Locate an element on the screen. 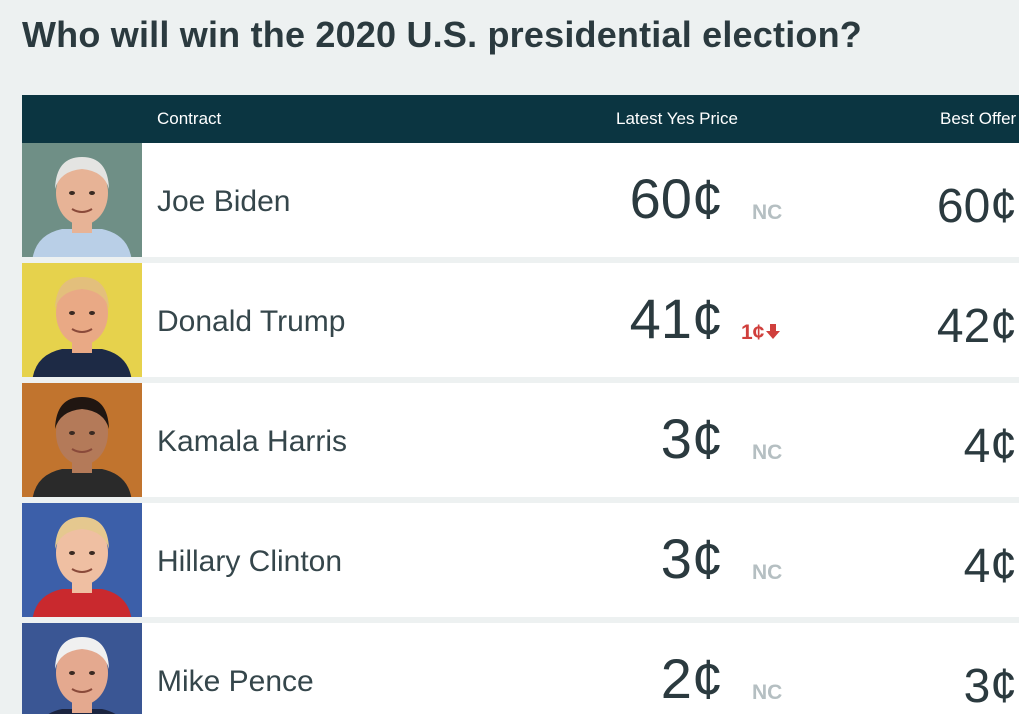 The height and width of the screenshot is (714, 1019). latest-yes-price: 60¢ is located at coordinates (676, 198).